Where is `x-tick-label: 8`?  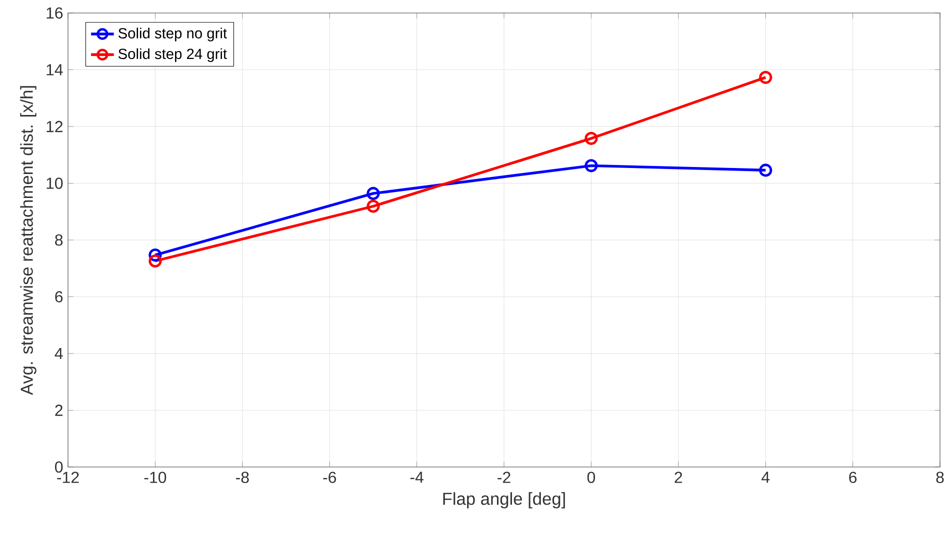 x-tick-label: 8 is located at coordinates (940, 478).